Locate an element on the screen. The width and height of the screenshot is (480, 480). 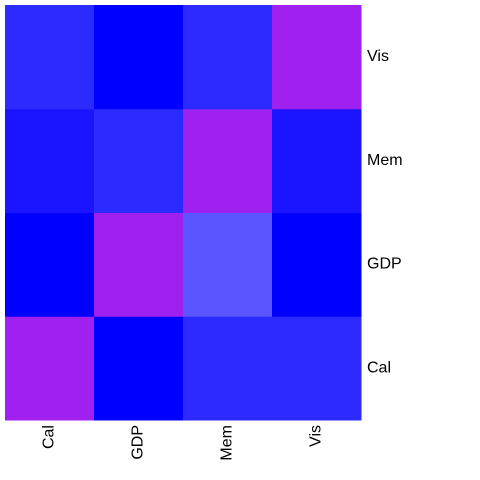
heatmap-cell-vis-cal is located at coordinates (317, 368).